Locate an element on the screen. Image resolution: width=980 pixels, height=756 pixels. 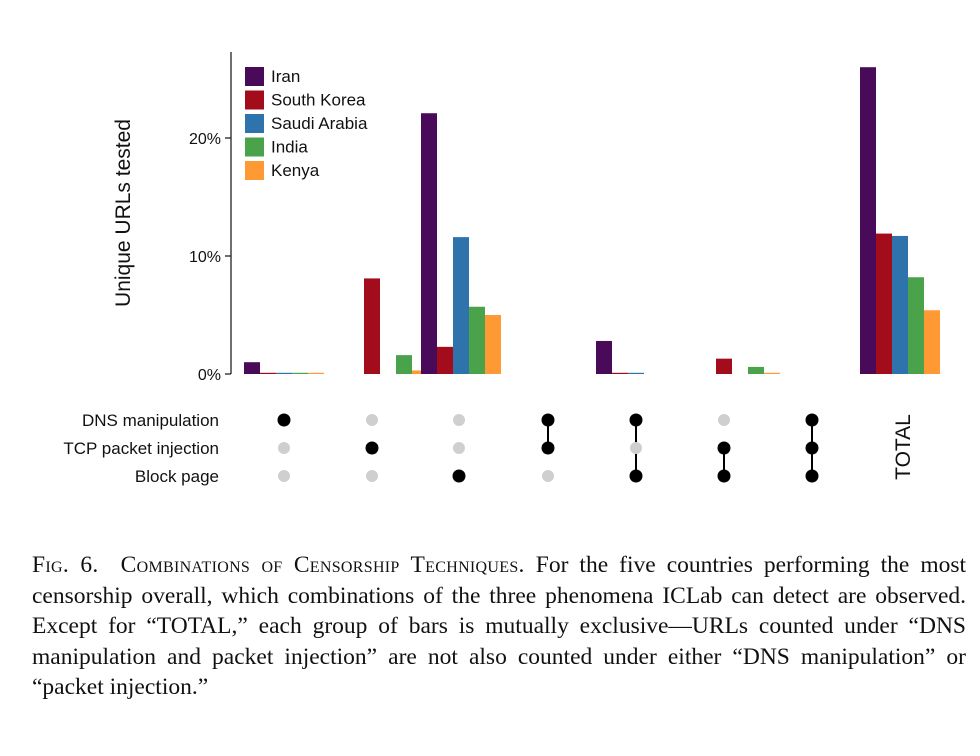
y-tick-label: 10% is located at coordinates (205, 257).